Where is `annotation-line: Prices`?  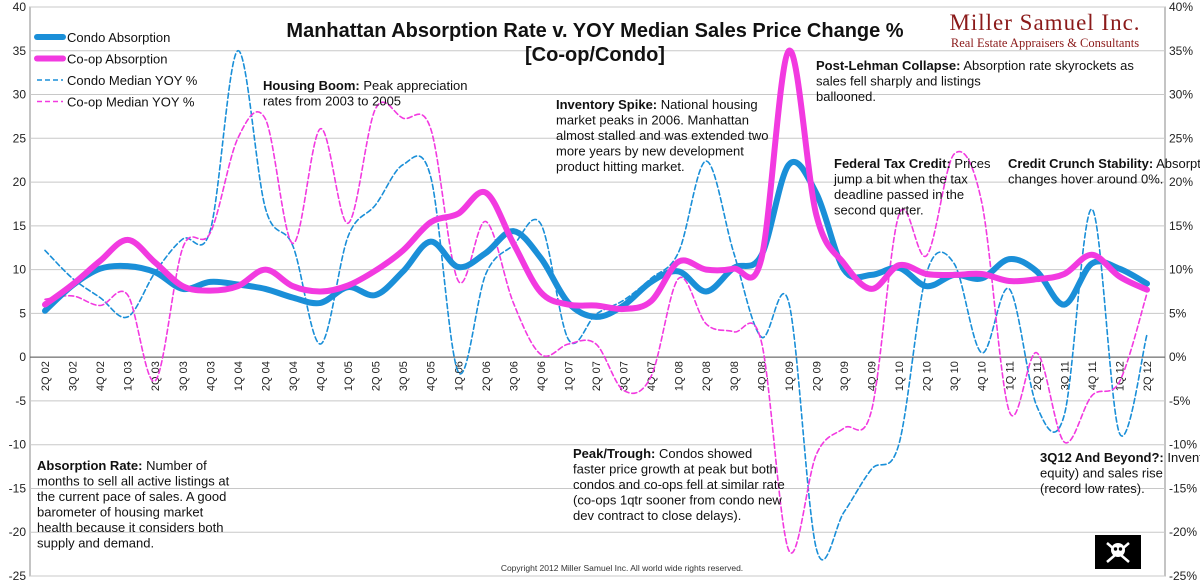
annotation-line: Prices is located at coordinates (971, 163).